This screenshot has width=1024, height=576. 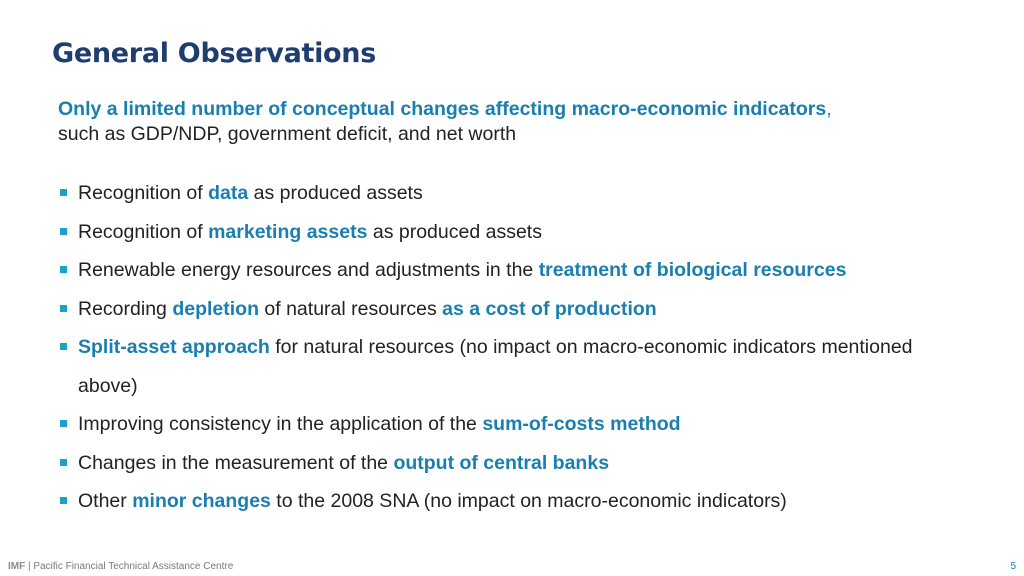 What do you see at coordinates (174, 347) in the screenshot?
I see `bullet-highlight: Split-asset approach` at bounding box center [174, 347].